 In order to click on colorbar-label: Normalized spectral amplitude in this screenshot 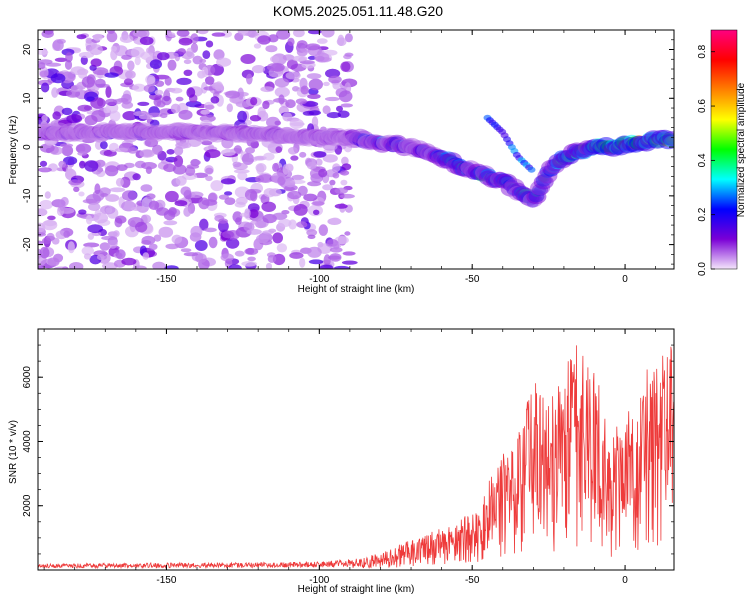, I will do `click(741, 149)`.